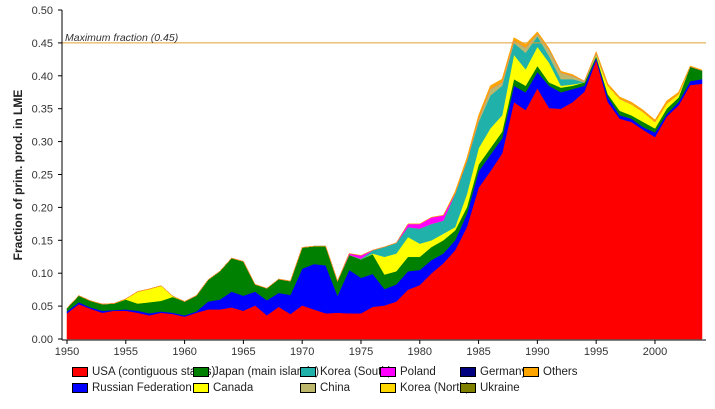 The image size is (715, 409). What do you see at coordinates (18, 175) in the screenshot?
I see `y-axis-label: Fraction of prim. prod. in LME` at bounding box center [18, 175].